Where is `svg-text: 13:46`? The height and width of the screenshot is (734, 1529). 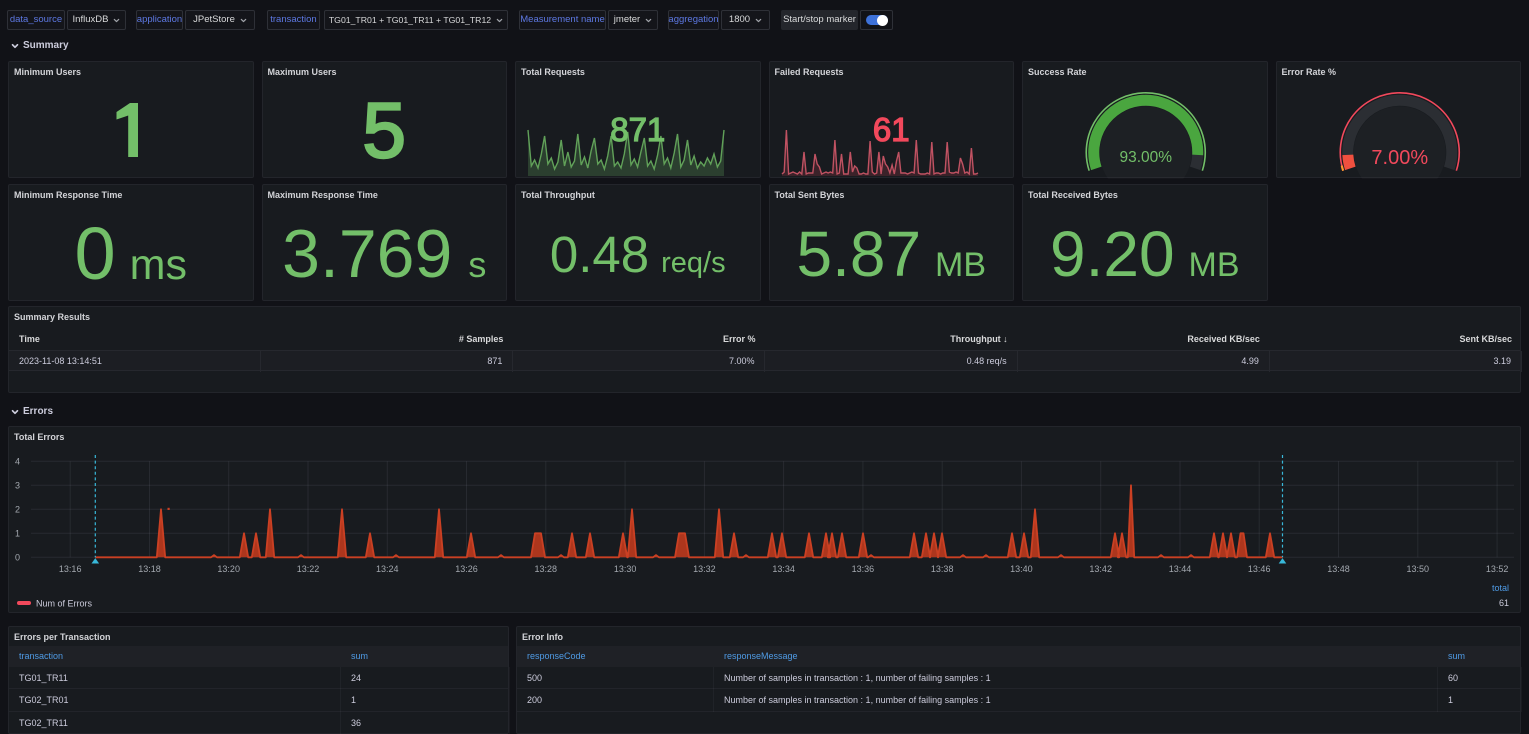 svg-text: 13:46 is located at coordinates (1259, 568).